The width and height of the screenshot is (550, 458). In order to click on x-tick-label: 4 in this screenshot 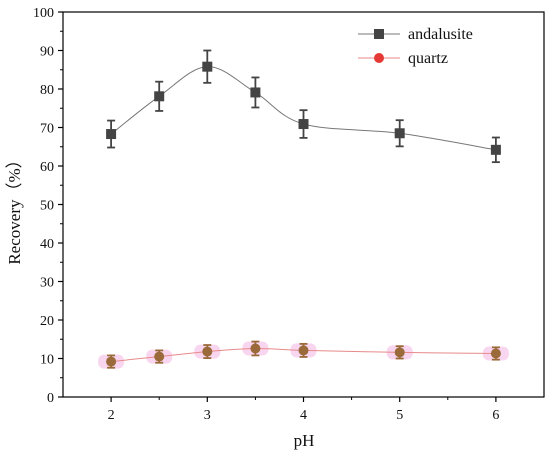, I will do `click(303, 415)`.